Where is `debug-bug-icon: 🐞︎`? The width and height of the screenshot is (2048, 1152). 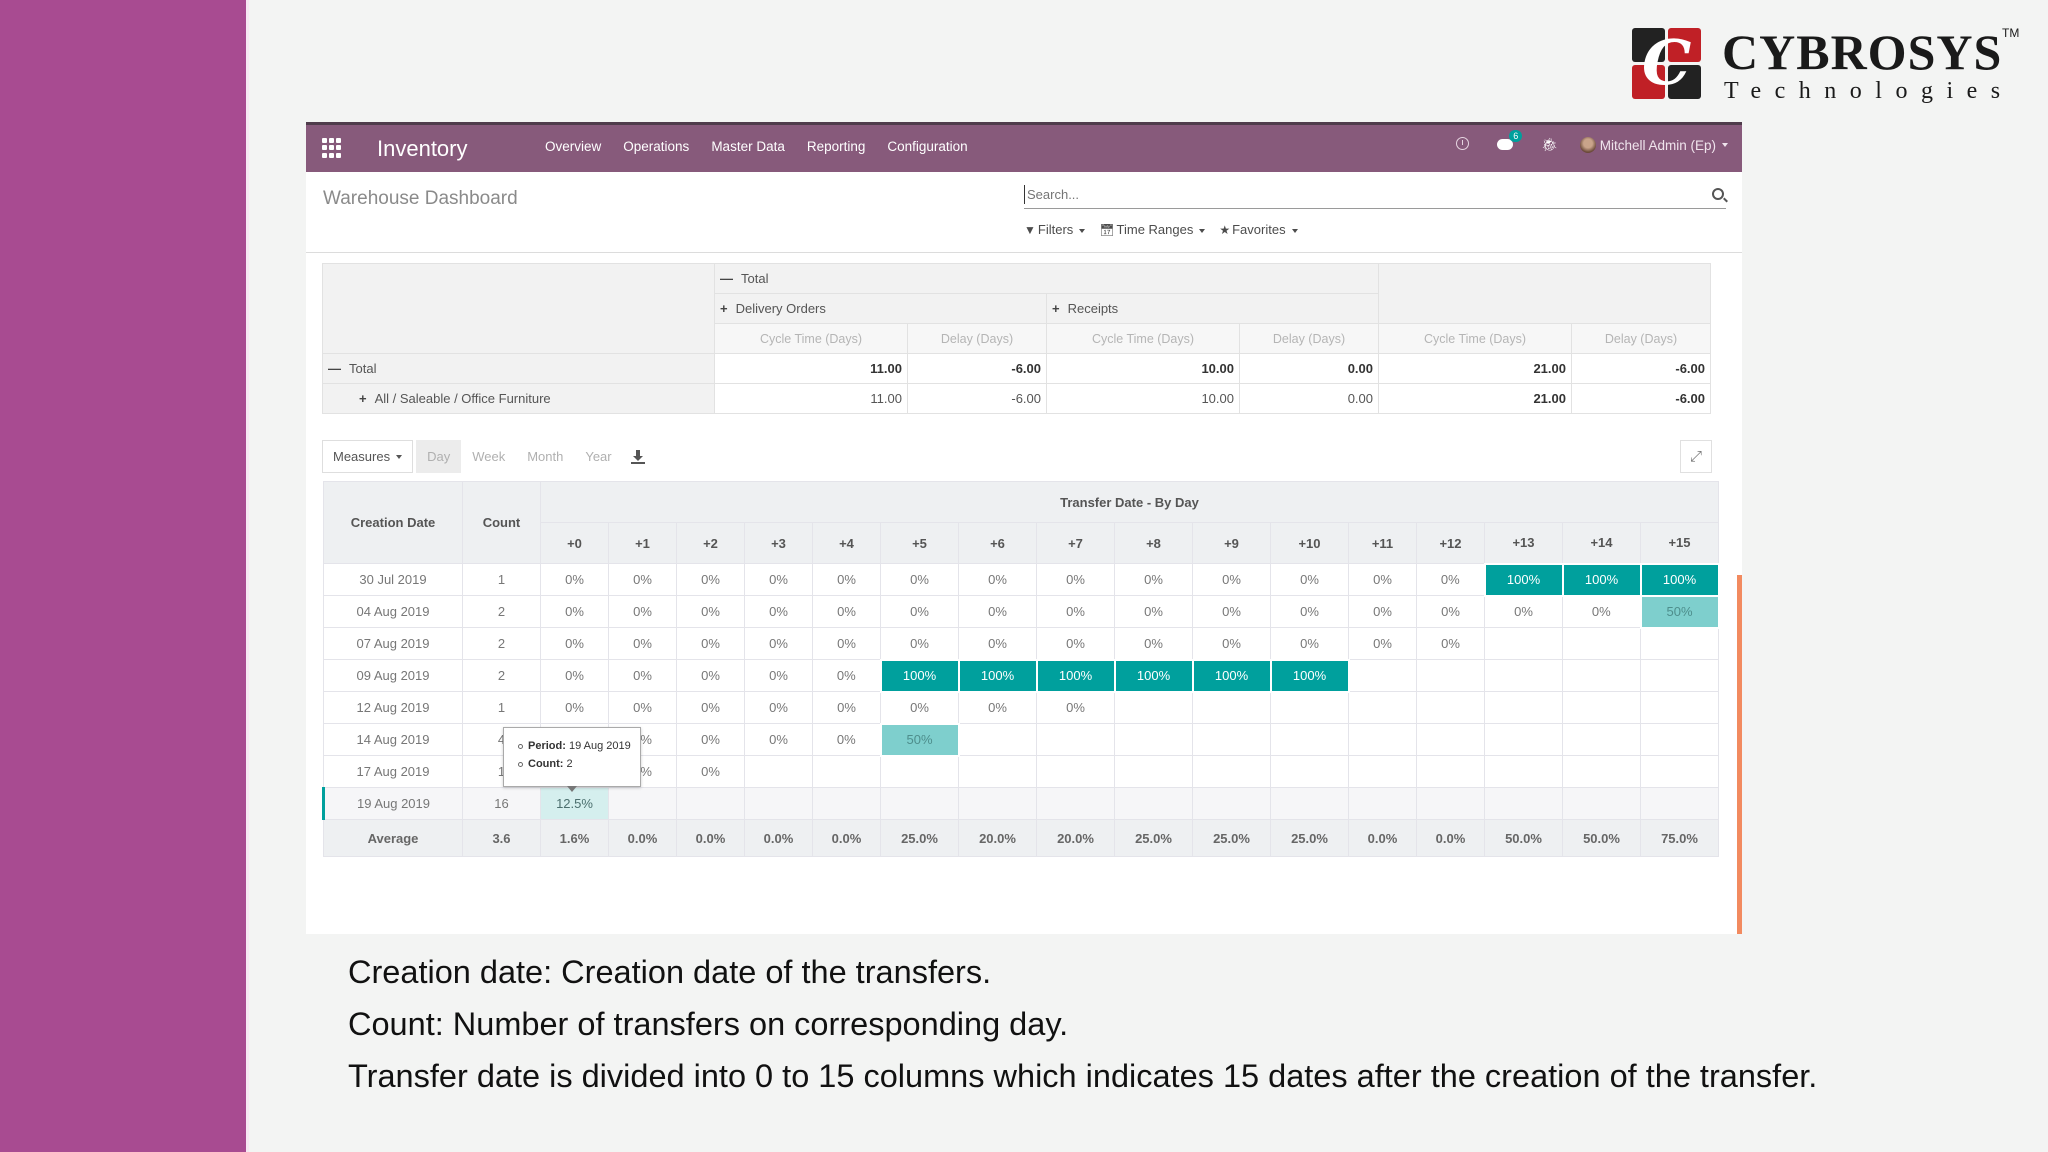
debug-bug-icon: 🐞︎ is located at coordinates (1549, 144).